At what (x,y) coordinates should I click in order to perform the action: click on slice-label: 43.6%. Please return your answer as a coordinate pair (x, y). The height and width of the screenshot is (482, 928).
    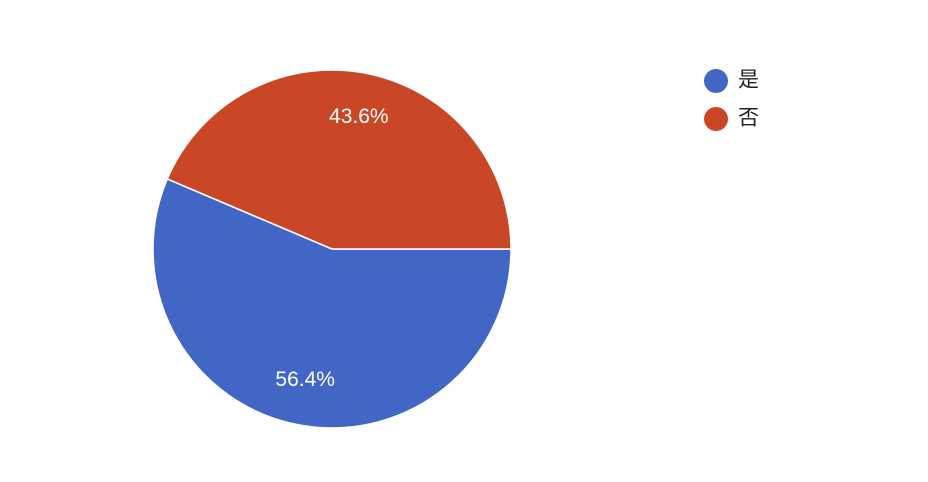
    Looking at the image, I should click on (359, 116).